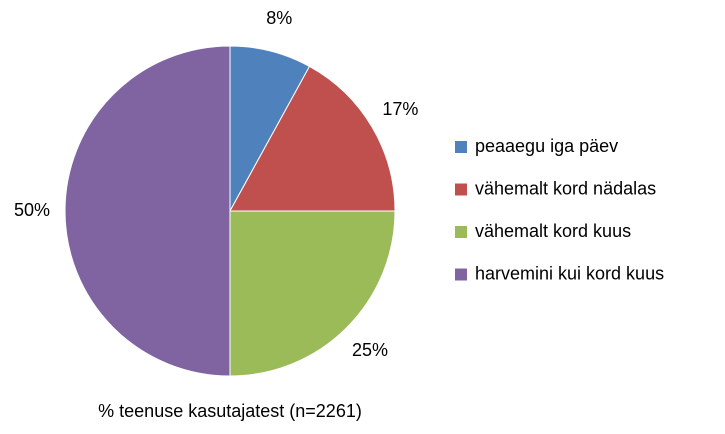  Describe the element at coordinates (32, 210) in the screenshot. I see `data-label: 50%` at that location.